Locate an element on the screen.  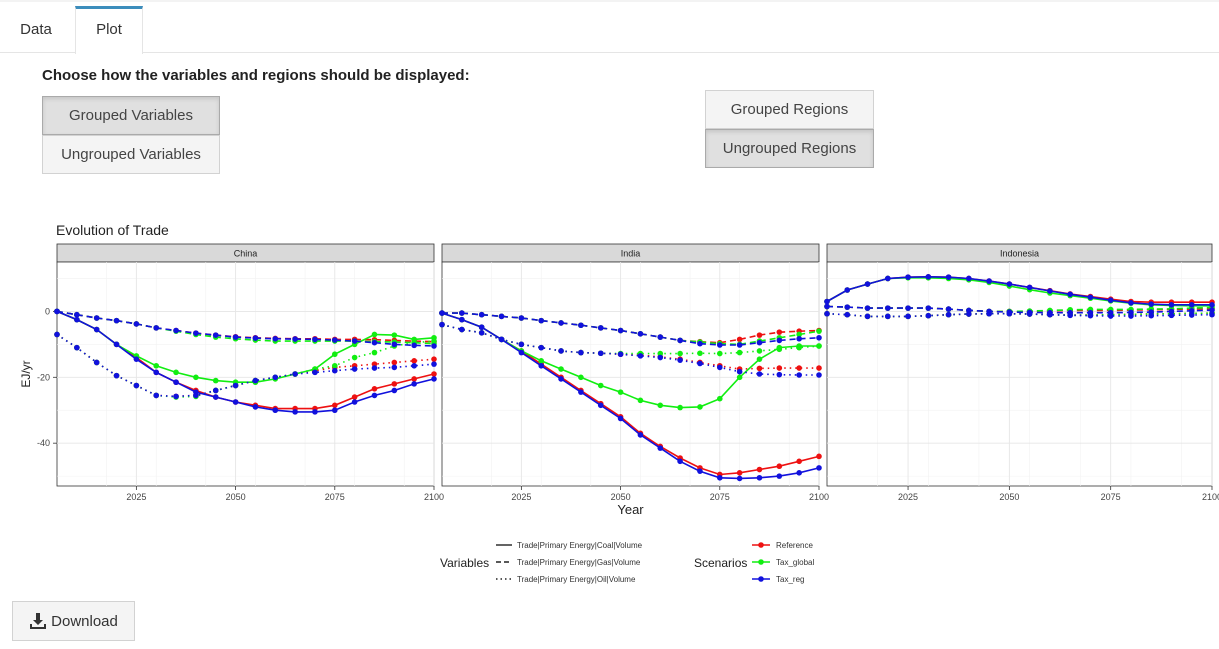
x-tick-label: 2025 is located at coordinates (136, 497).